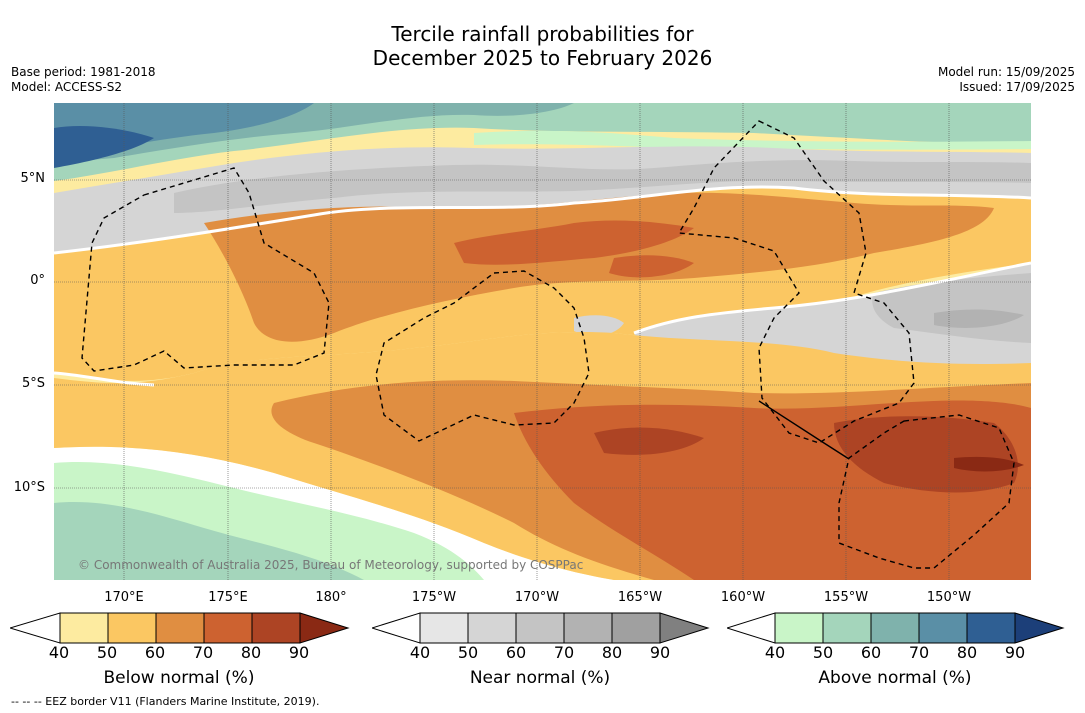 This screenshot has width=1085, height=713. I want to click on colorbar-near-normal, so click(541, 628).